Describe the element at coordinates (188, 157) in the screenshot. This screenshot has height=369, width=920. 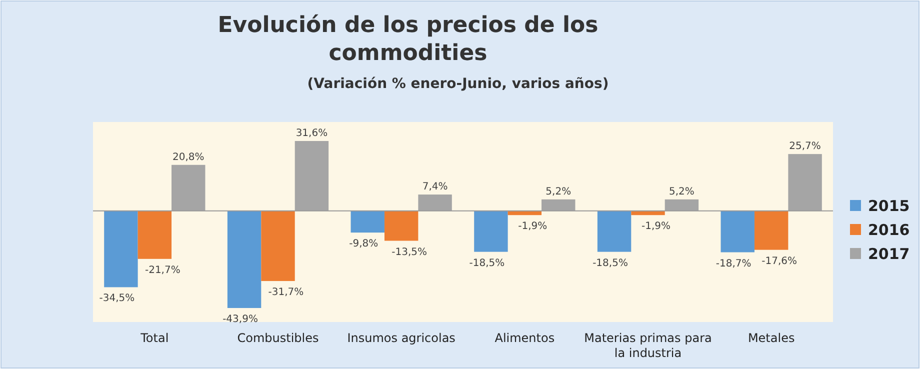
I see `data-label: 20,8%` at that location.